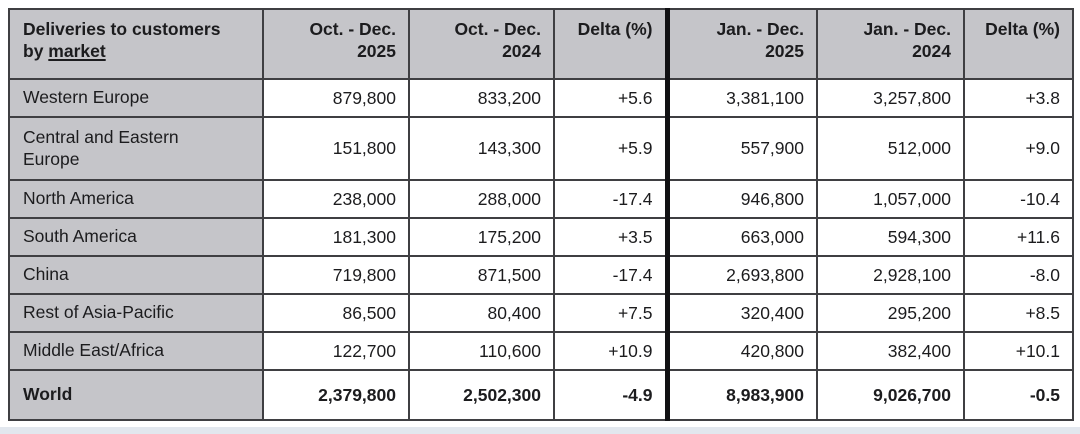 The height and width of the screenshot is (434, 1080). I want to click on fy-2025-cell: 557,900, so click(741, 148).